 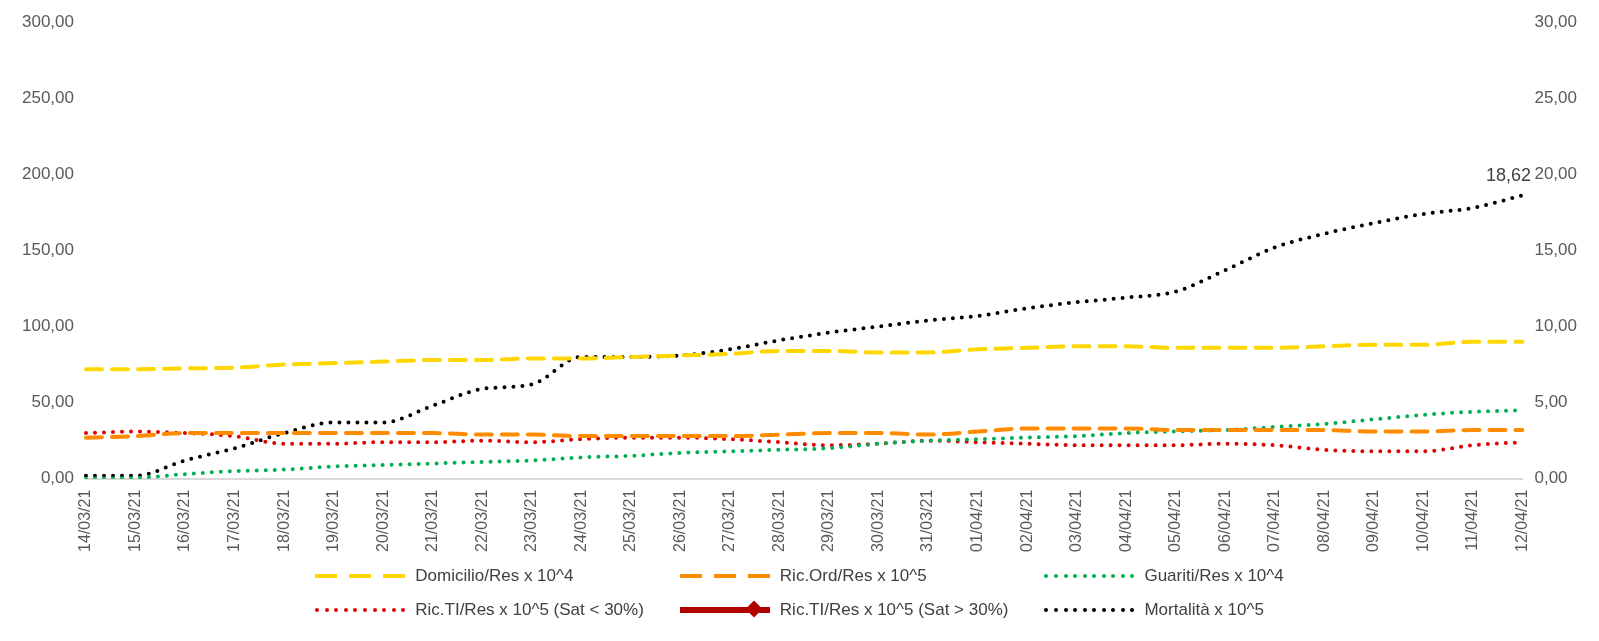 I want to click on x-tick-label: 06/04/21, so click(x=1224, y=520).